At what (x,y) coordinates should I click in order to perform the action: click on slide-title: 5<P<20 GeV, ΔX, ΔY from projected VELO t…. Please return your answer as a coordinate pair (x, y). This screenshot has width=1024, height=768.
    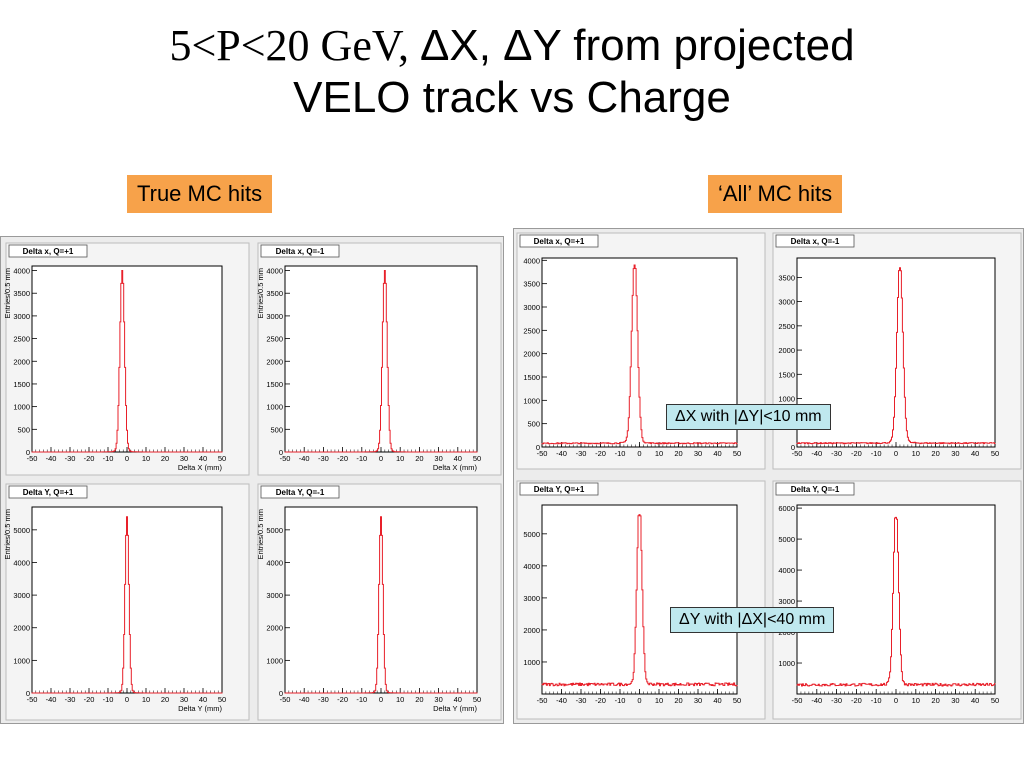
    Looking at the image, I should click on (512, 72).